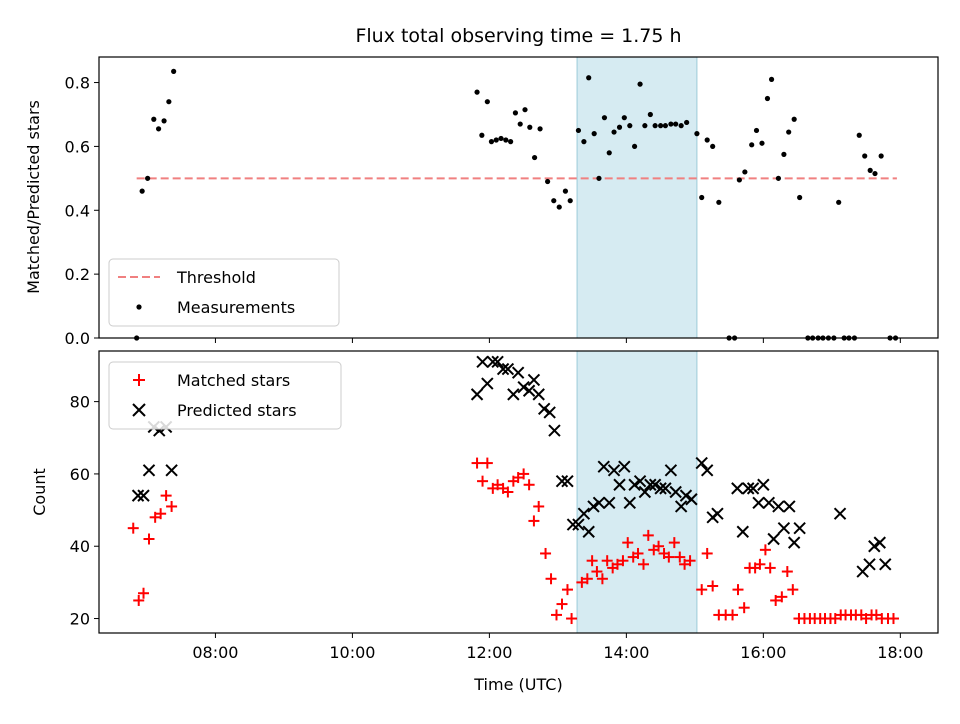 This screenshot has width=960, height=724. Describe the element at coordinates (80, 402) in the screenshot. I see `y-tick-label: 80` at that location.